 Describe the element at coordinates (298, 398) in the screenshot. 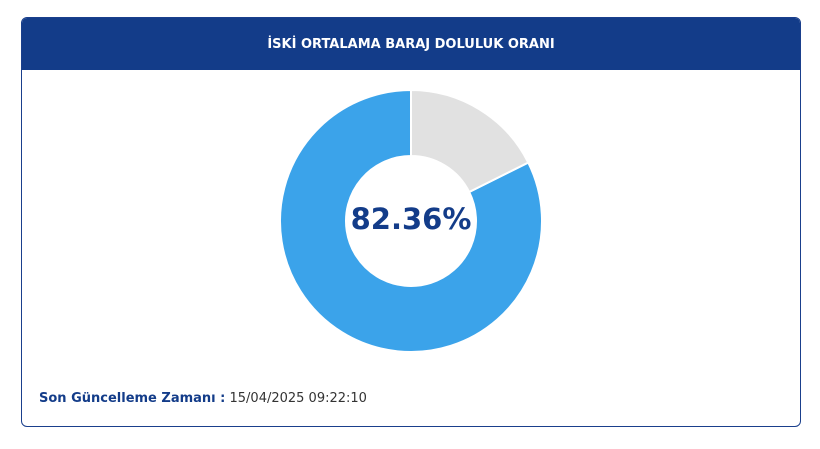

I see `timestamp: 15/04/2025 09:22:10` at that location.